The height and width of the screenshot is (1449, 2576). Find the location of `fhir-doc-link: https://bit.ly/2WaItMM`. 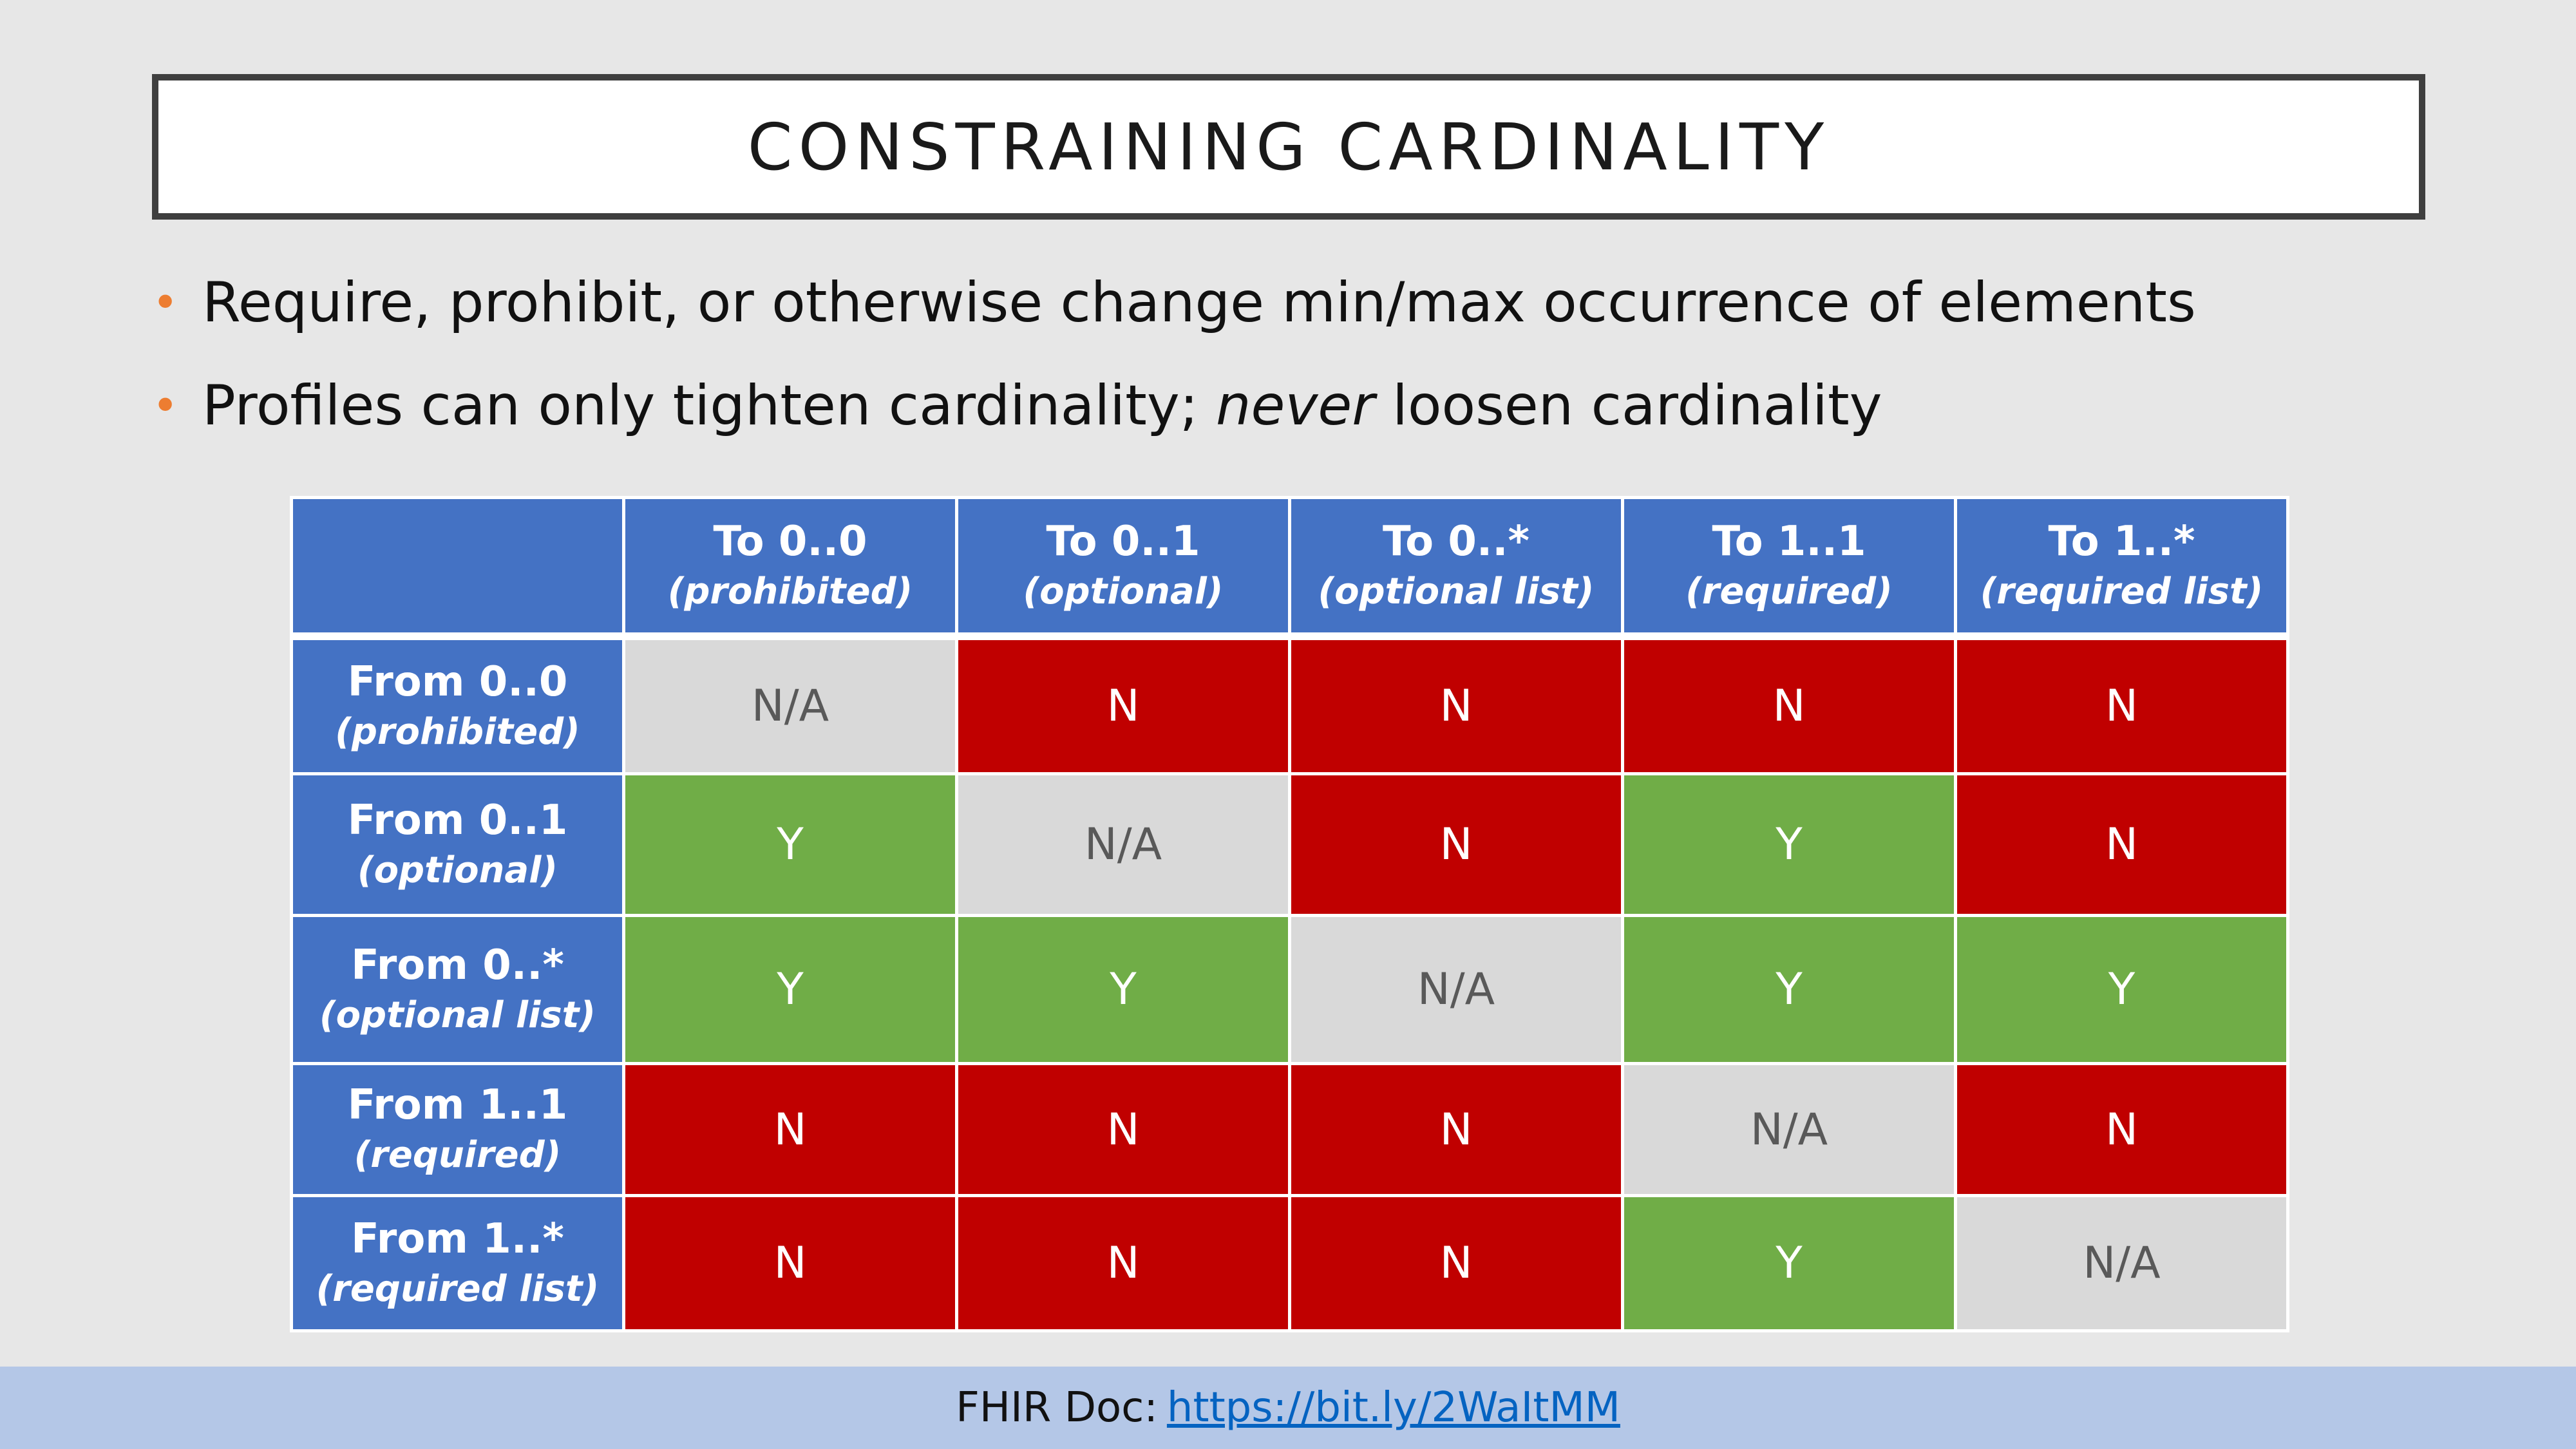

fhir-doc-link: https://bit.ly/2WaItMM is located at coordinates (1393, 1408).